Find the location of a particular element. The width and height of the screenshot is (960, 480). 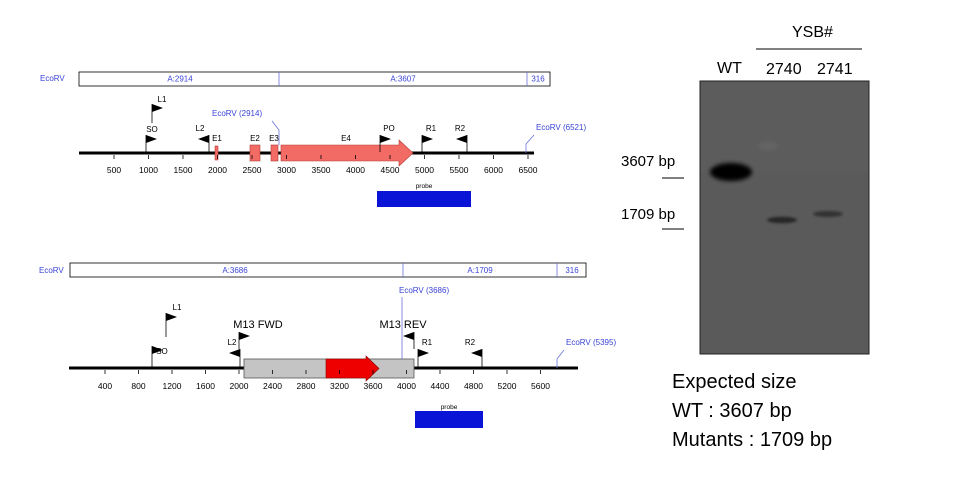

lane-label-2741: 2741 is located at coordinates (835, 69).